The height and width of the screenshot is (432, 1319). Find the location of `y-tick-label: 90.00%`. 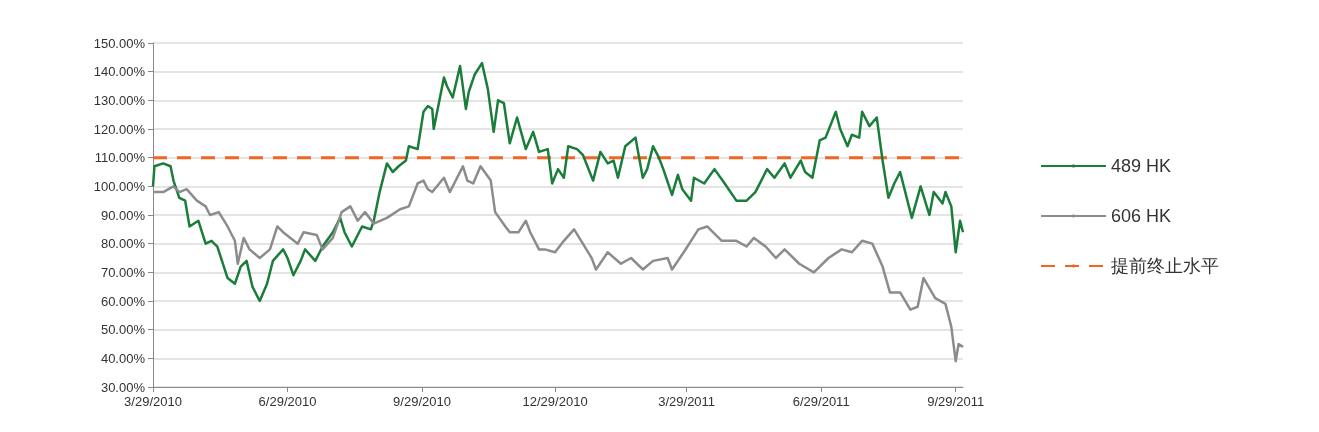

y-tick-label: 90.00% is located at coordinates (123, 215).